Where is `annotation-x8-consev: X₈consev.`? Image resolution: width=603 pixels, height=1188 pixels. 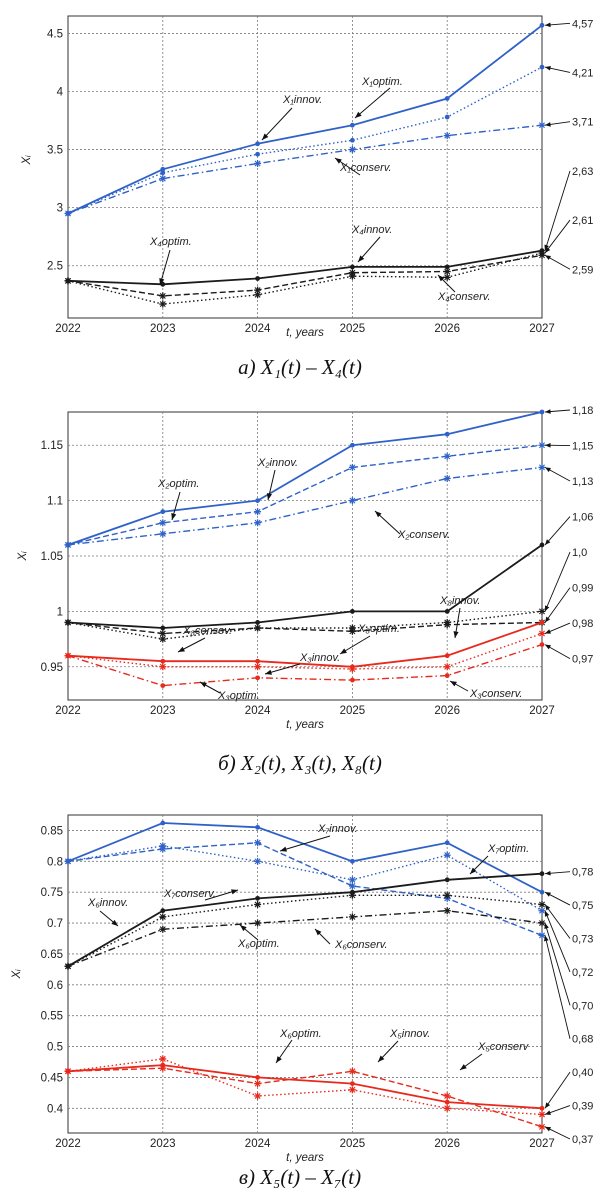
annotation-x8-consev: X₈consev. is located at coordinates (207, 631).